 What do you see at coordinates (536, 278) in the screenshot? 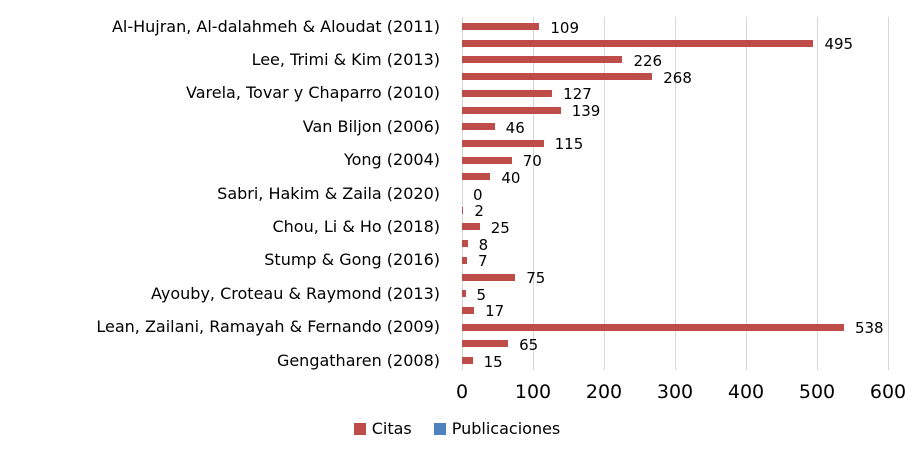
I see `bar-value-label: 75` at bounding box center [536, 278].